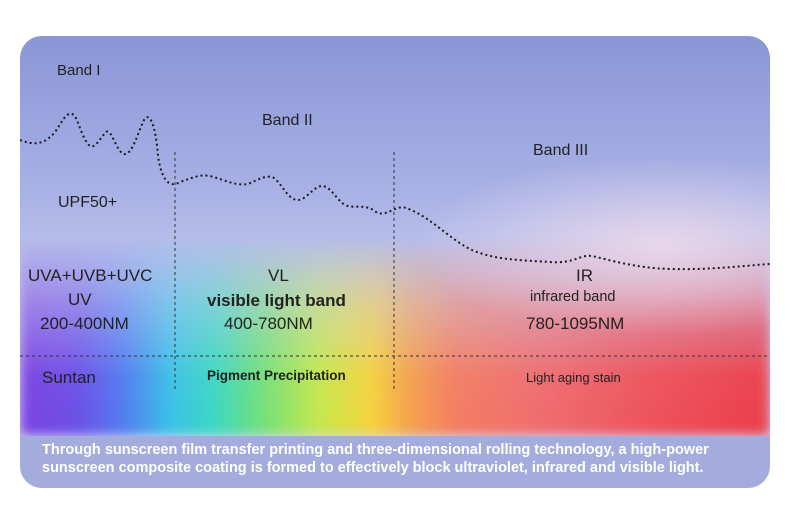 The image size is (790, 519). I want to click on vl-effect: Pigment Precipitation, so click(276, 375).